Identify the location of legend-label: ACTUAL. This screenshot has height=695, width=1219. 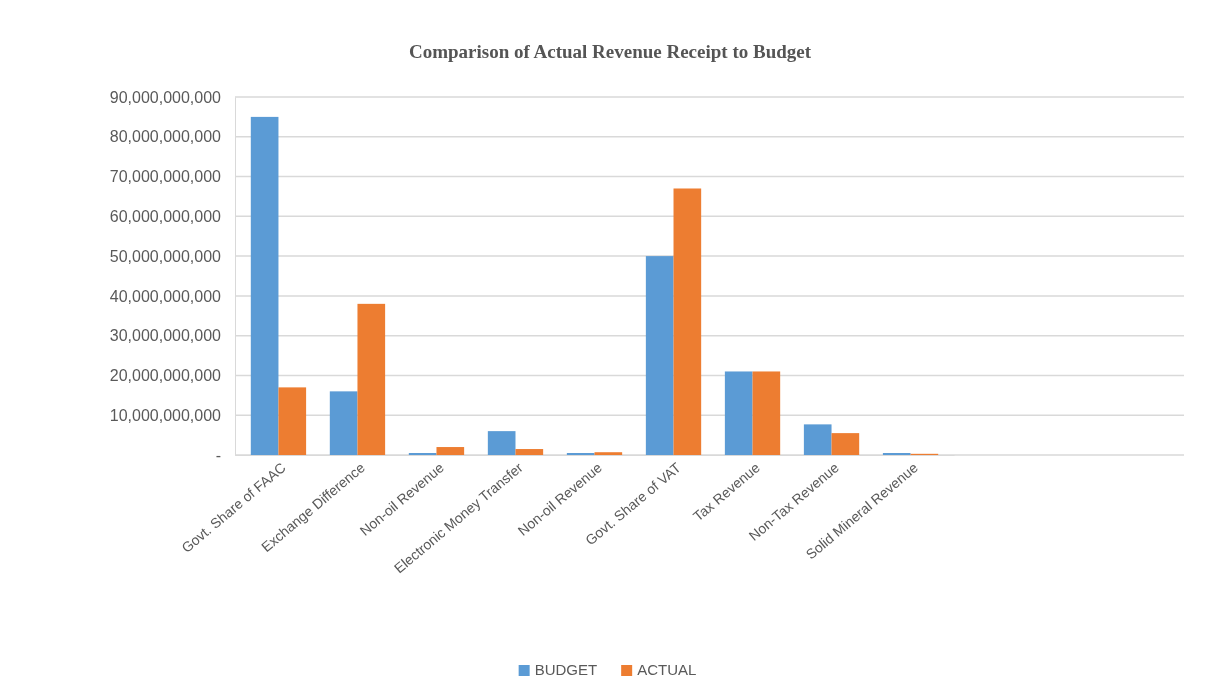
(667, 669).